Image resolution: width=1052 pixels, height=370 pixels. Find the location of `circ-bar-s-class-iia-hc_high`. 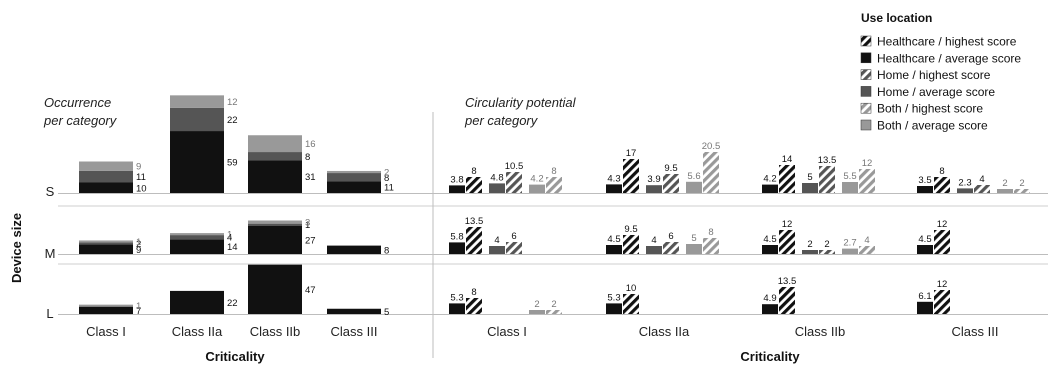

circ-bar-s-class-iia-hc_high is located at coordinates (631, 176).